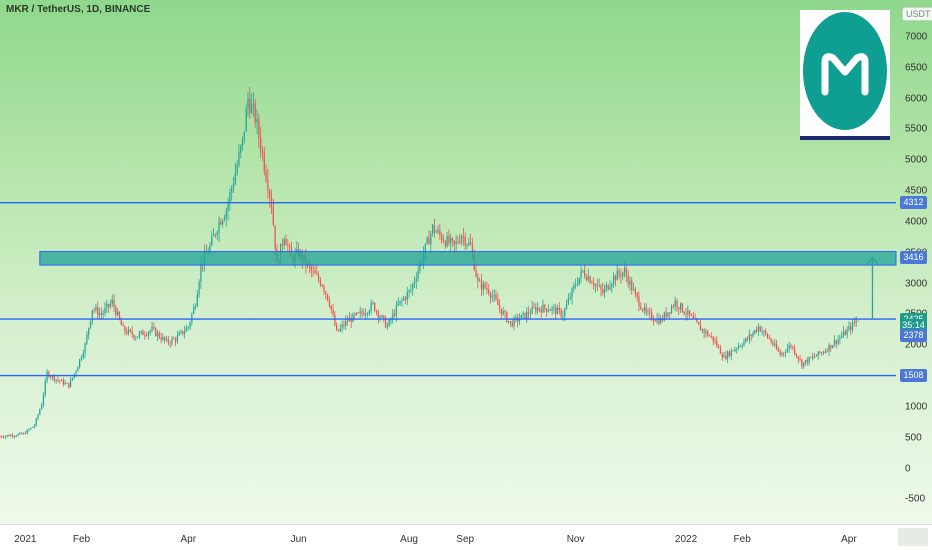  Describe the element at coordinates (298, 539) in the screenshot. I see `time-tick-label: Jun` at that location.